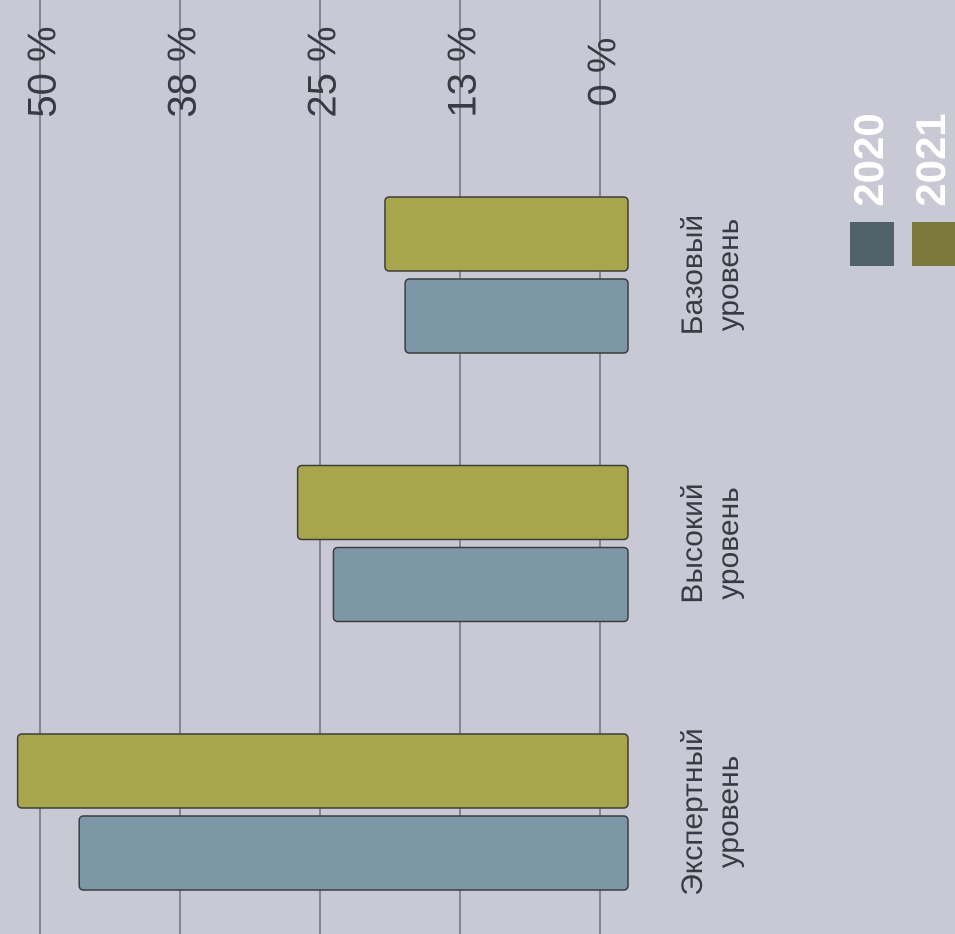  Describe the element at coordinates (868, 159) in the screenshot. I see `legend-label: 2020` at that location.